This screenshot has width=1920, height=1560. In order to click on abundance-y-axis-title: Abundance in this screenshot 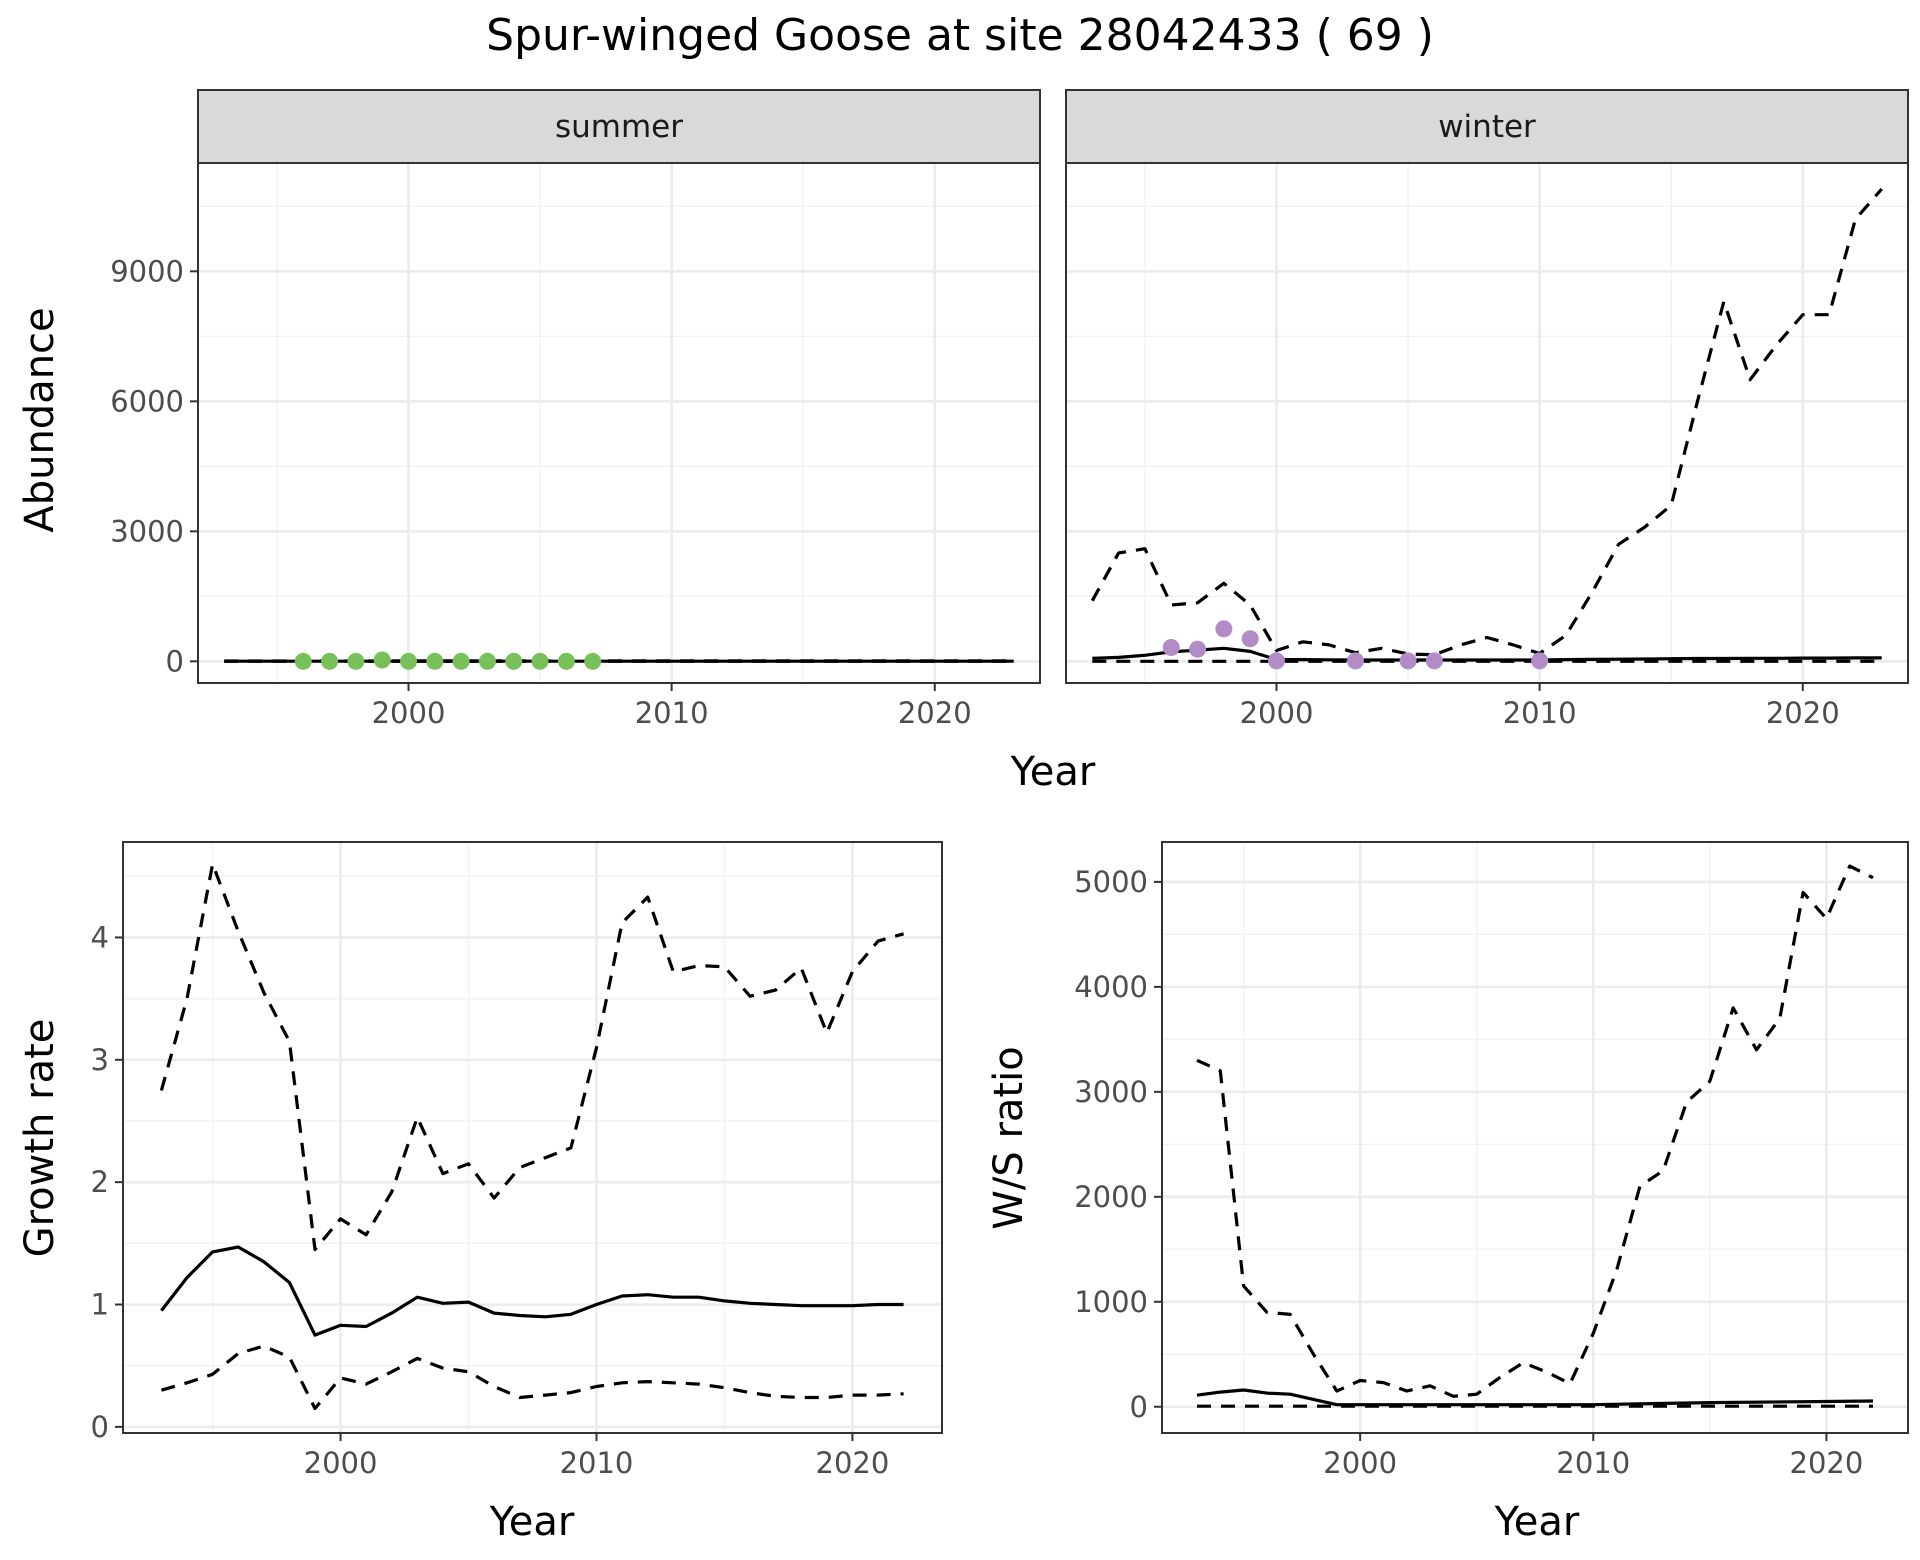, I will do `click(40, 419)`.